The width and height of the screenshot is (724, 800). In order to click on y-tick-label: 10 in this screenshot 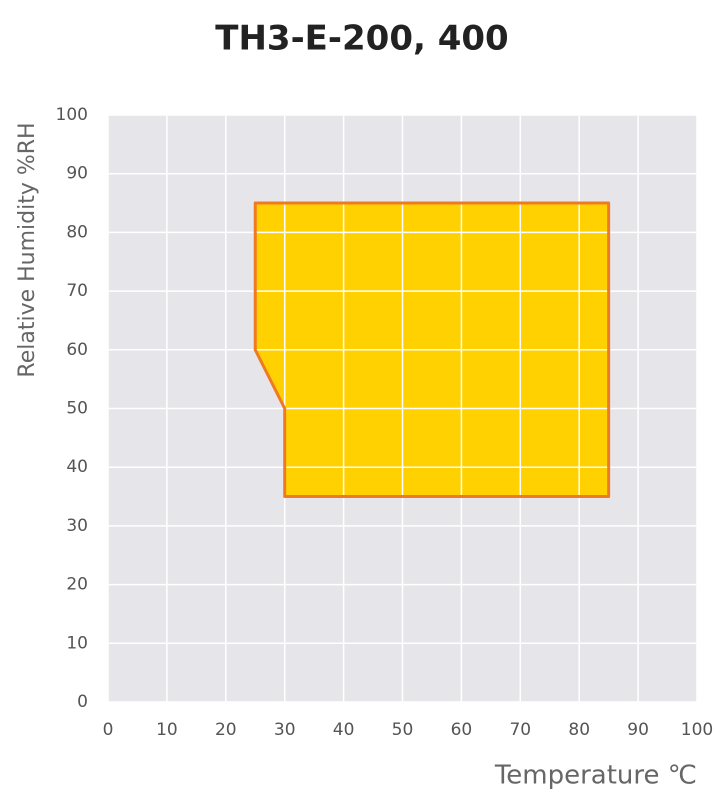, I will do `click(77, 643)`.